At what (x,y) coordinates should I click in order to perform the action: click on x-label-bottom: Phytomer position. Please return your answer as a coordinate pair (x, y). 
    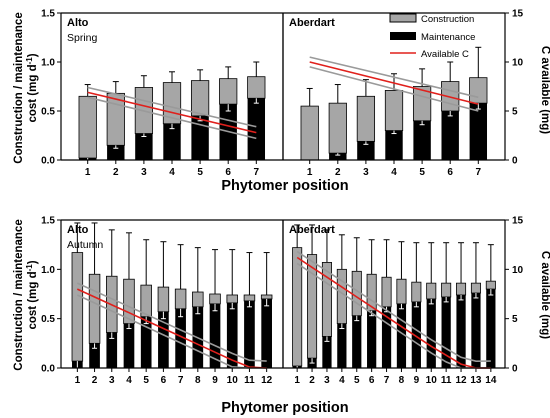
    Looking at the image, I should click on (284, 408).